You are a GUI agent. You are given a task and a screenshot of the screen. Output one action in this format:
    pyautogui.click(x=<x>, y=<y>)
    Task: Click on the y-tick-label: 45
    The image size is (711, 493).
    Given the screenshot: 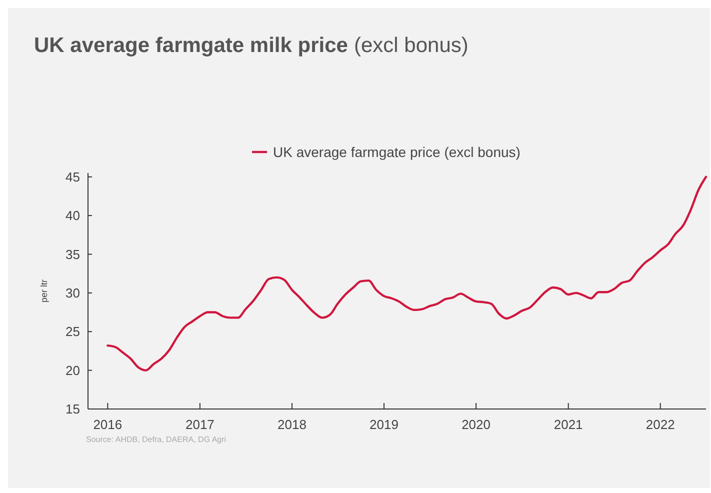 What is the action you would take?
    pyautogui.click(x=73, y=176)
    